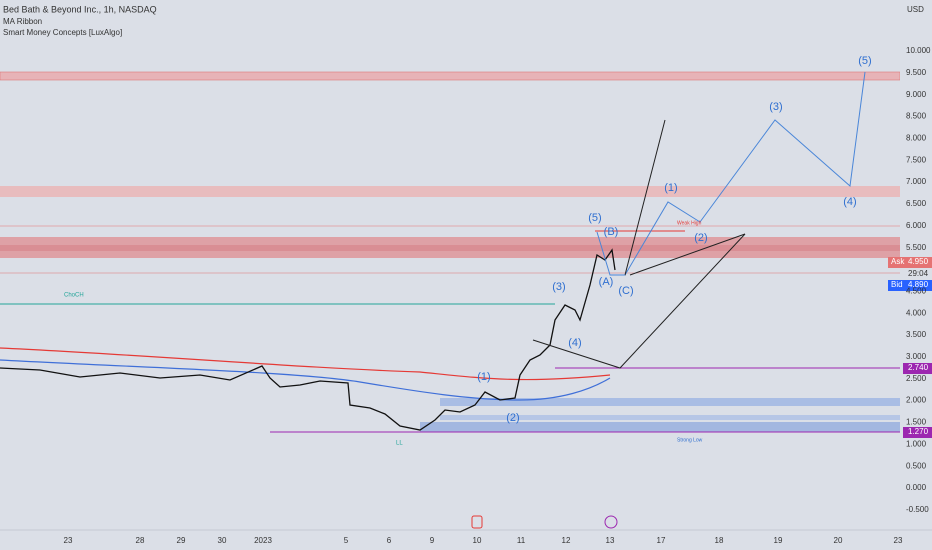  Describe the element at coordinates (778, 540) in the screenshot. I see `time-label: 19` at that location.